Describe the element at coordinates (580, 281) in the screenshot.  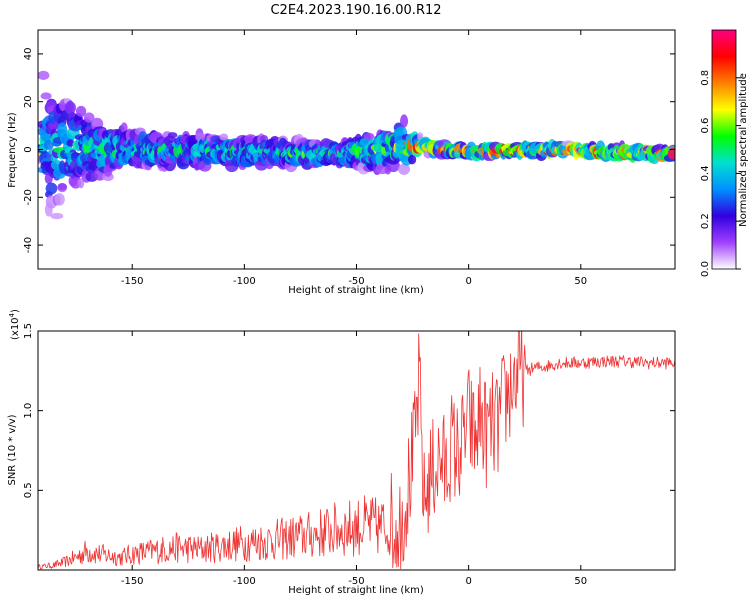
I see `spectrogram-x-tick-label: 50` at that location.